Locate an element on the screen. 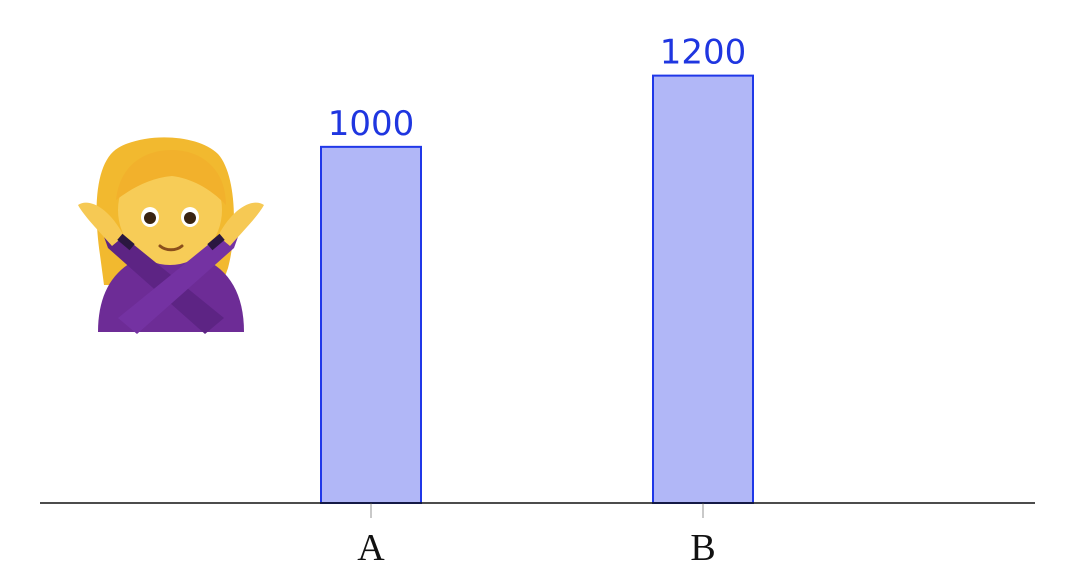  x-tick-label-A: A is located at coordinates (371, 548).